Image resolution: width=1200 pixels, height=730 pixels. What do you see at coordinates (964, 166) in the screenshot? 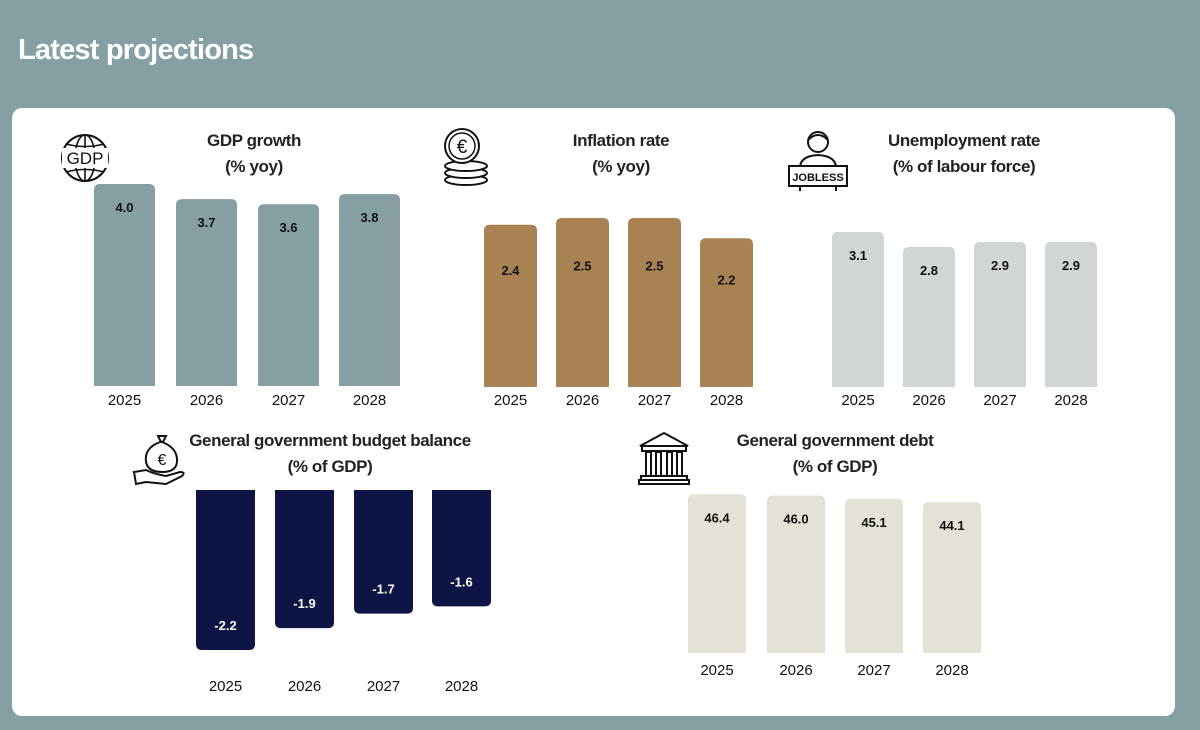
I see `unemployment-title-line2: (% of labour force)` at bounding box center [964, 166].